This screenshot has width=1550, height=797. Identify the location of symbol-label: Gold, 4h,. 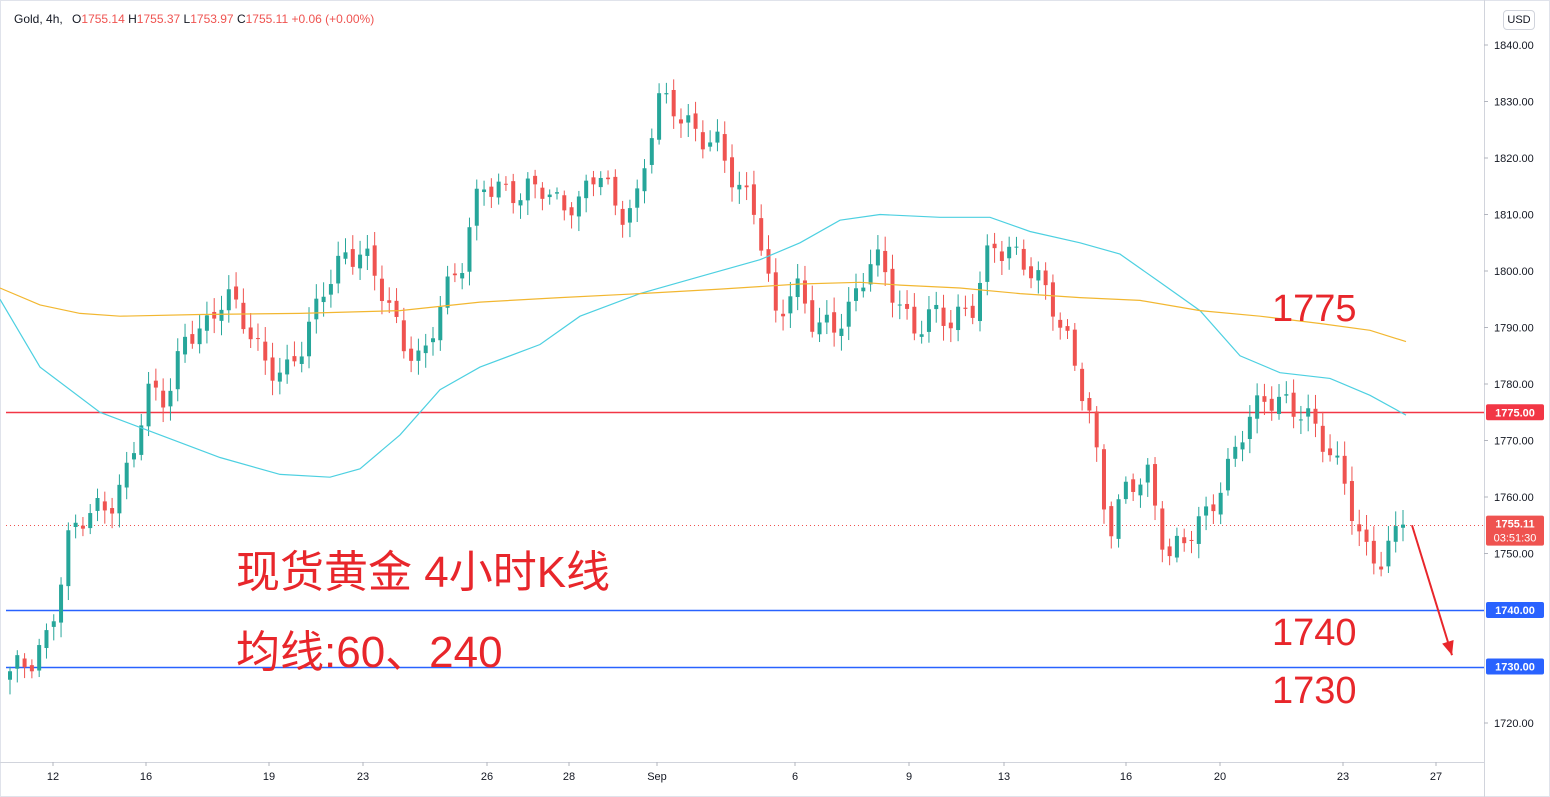
(38, 19).